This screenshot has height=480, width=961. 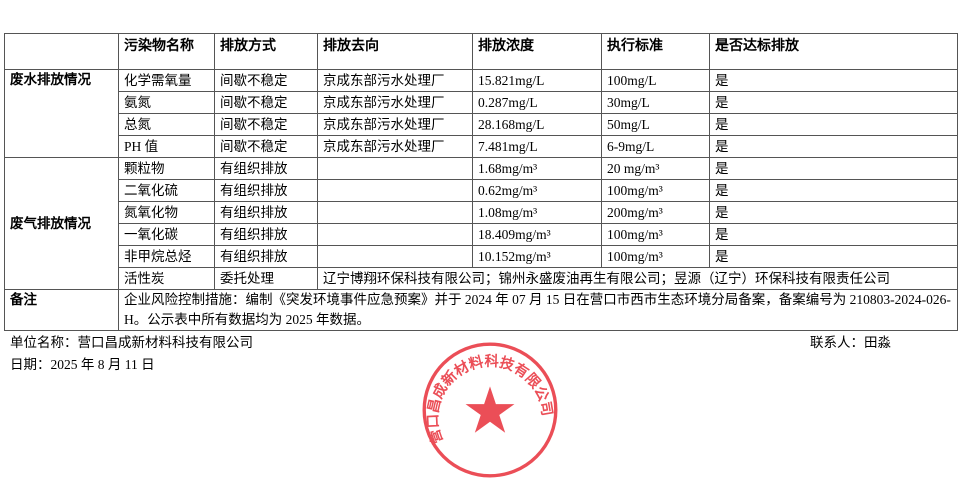 I want to click on table-cell: 氨氮, so click(x=166, y=102).